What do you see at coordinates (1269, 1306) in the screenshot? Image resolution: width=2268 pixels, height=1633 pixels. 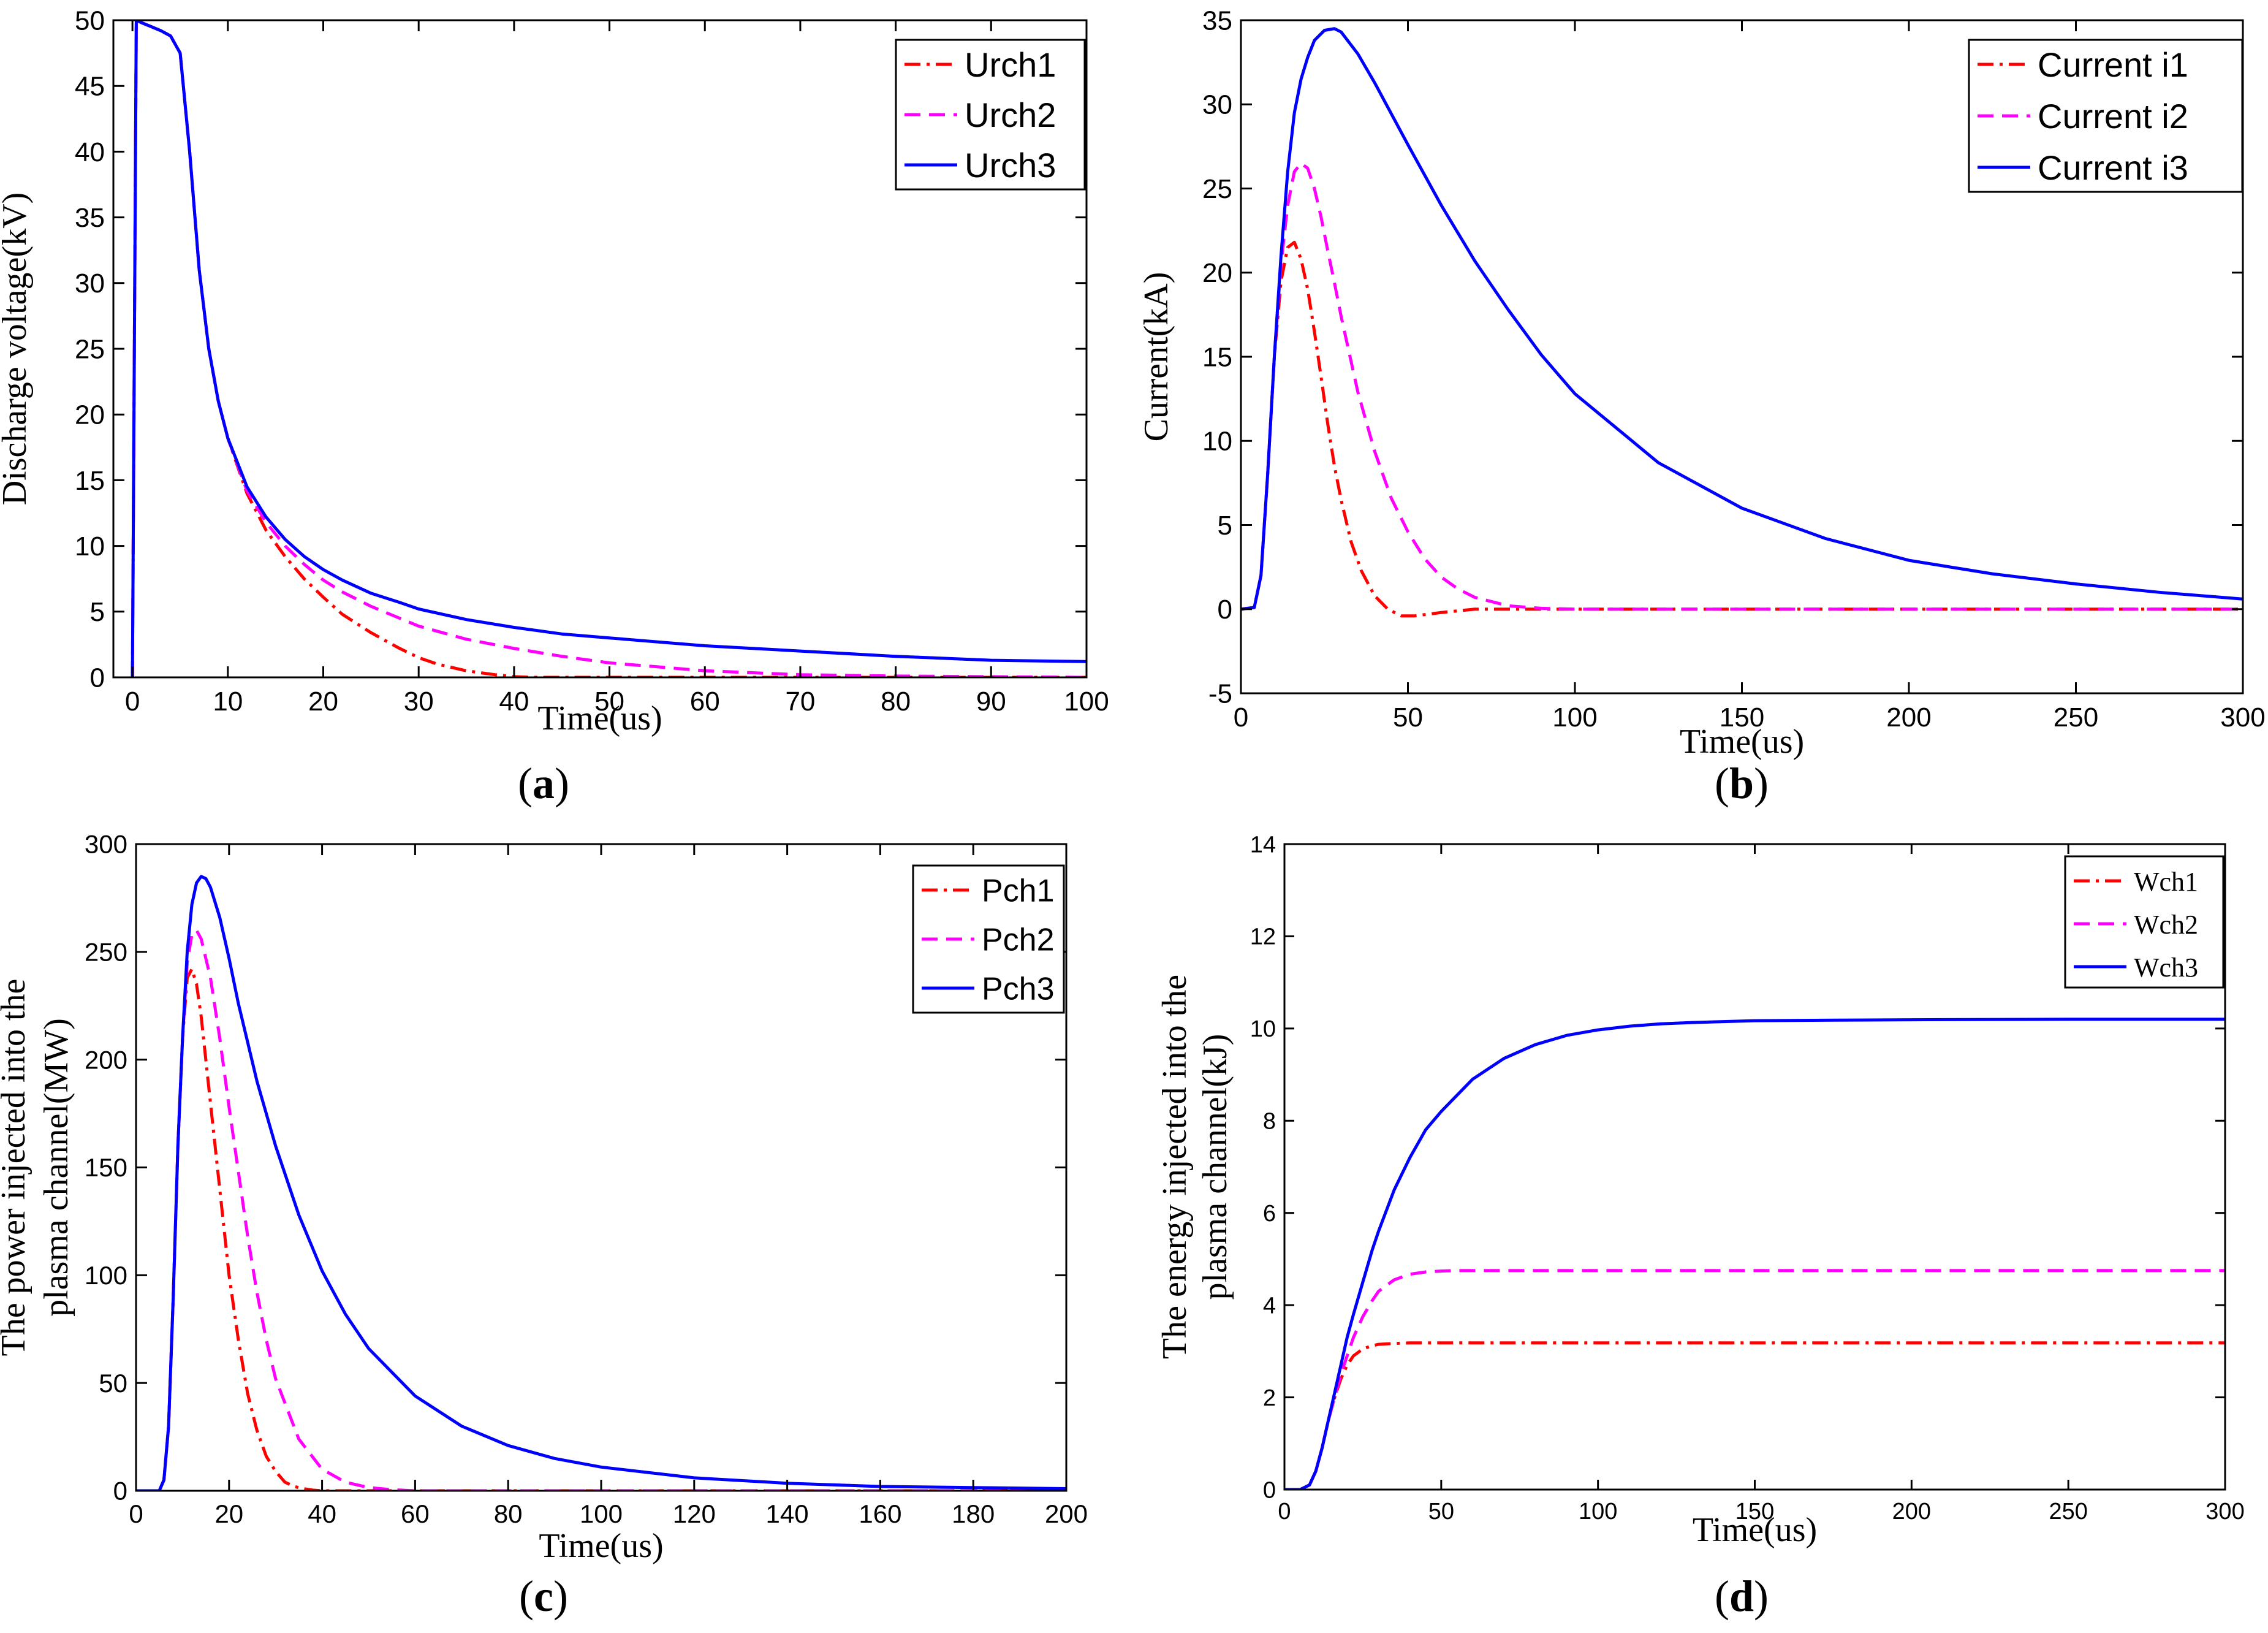 I see `y-tick-label: 4` at bounding box center [1269, 1306].